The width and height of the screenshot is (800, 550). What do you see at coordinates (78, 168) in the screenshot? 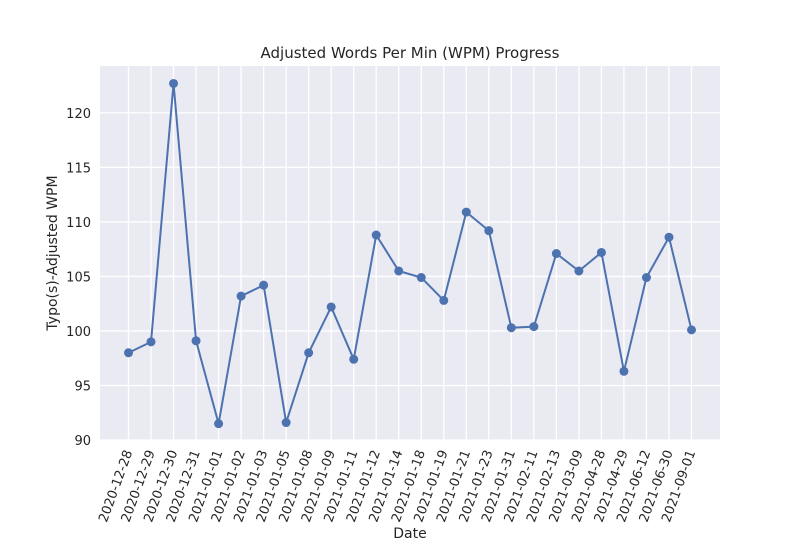
I see `y-tick-label: 115` at bounding box center [78, 168].